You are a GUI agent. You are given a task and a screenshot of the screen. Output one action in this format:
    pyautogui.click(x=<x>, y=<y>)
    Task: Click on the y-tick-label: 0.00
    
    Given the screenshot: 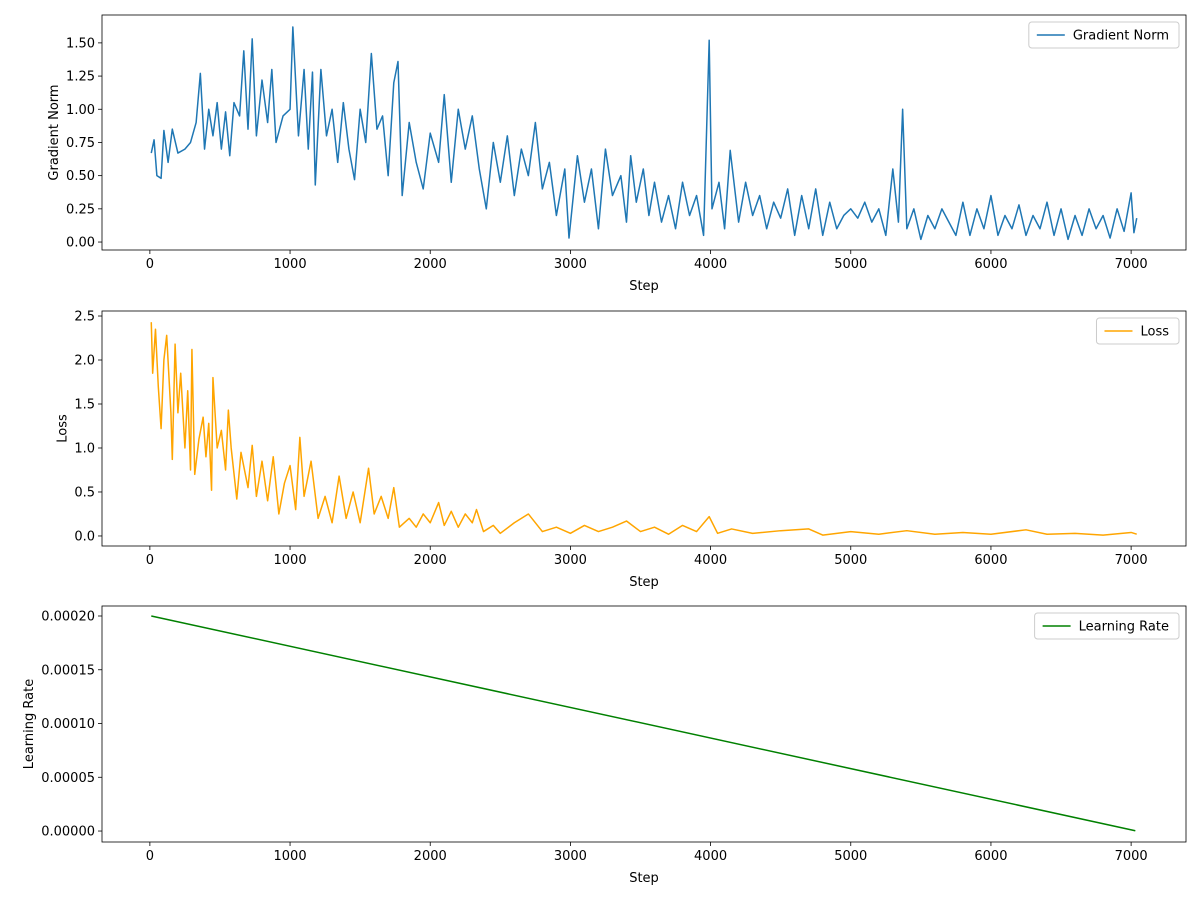 What is the action you would take?
    pyautogui.click(x=80, y=243)
    